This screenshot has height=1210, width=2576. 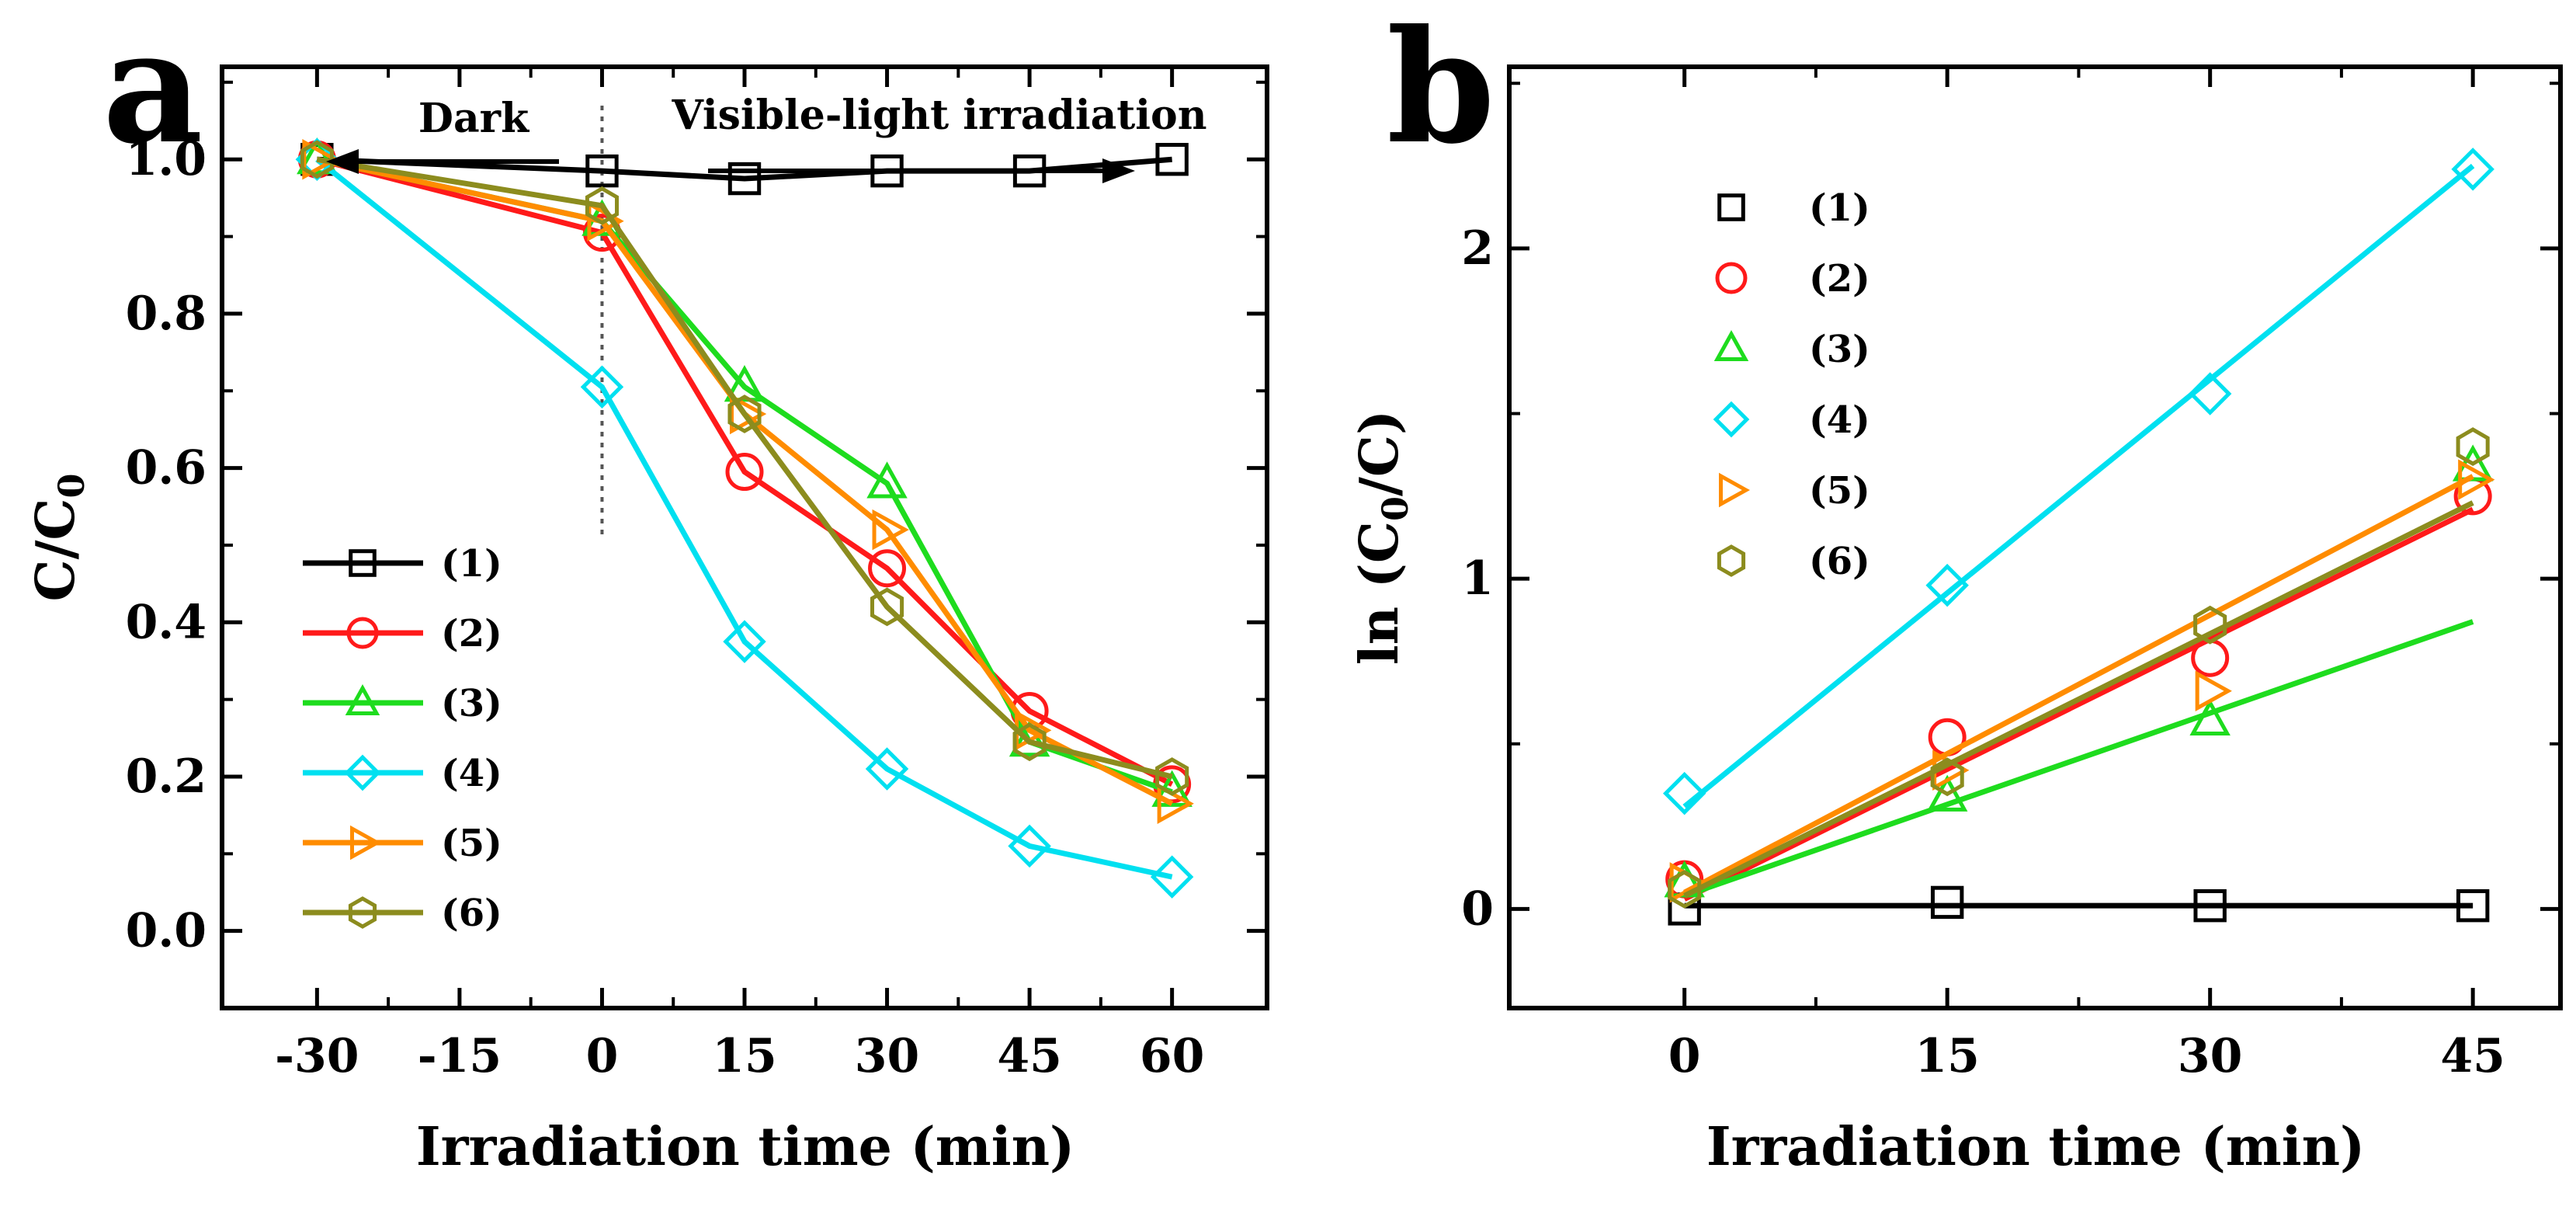 I want to click on y-tick-label: 0.0, so click(x=166, y=931).